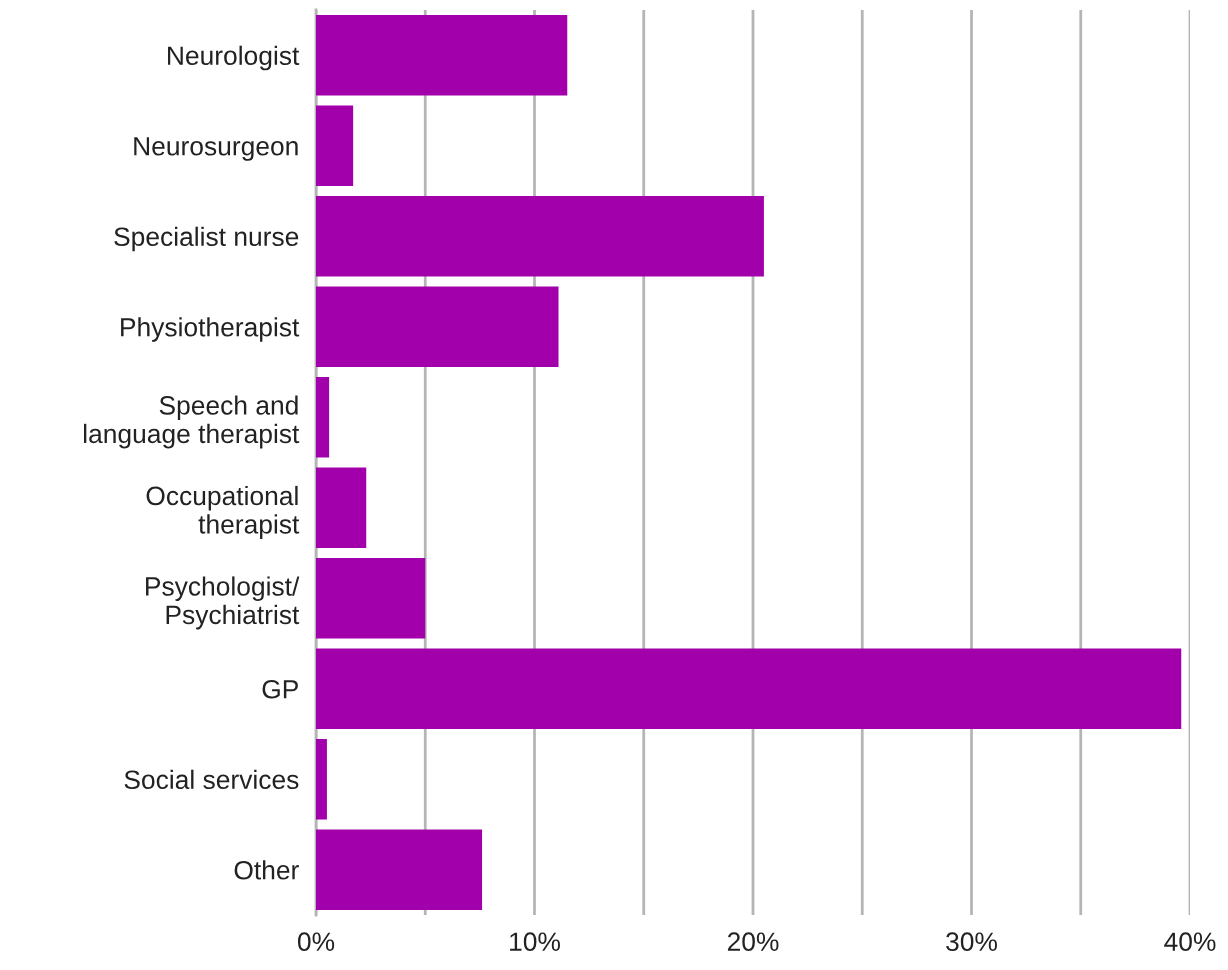 The image size is (1228, 970). What do you see at coordinates (223, 603) in the screenshot?
I see `y-tick-label: Psychologist/ Psychiatrist` at bounding box center [223, 603].